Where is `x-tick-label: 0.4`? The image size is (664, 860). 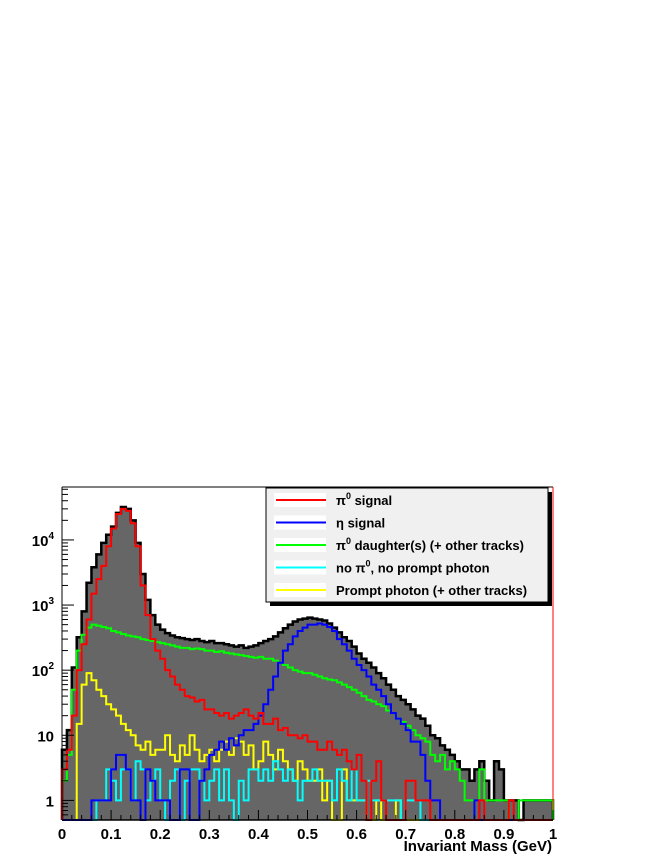 x-tick-label: 0.4 is located at coordinates (259, 834).